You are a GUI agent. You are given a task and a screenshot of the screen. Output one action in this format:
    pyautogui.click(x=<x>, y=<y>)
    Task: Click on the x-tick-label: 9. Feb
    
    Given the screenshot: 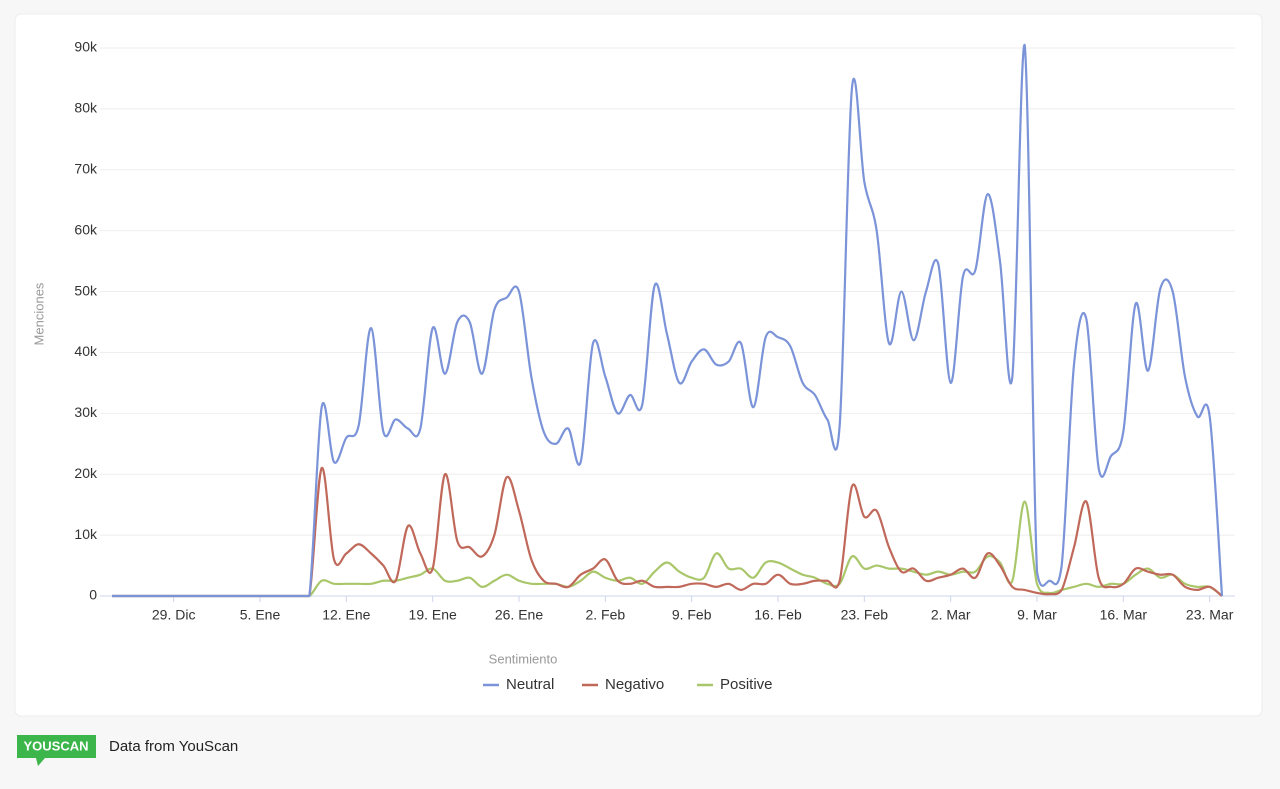 What is the action you would take?
    pyautogui.click(x=692, y=615)
    